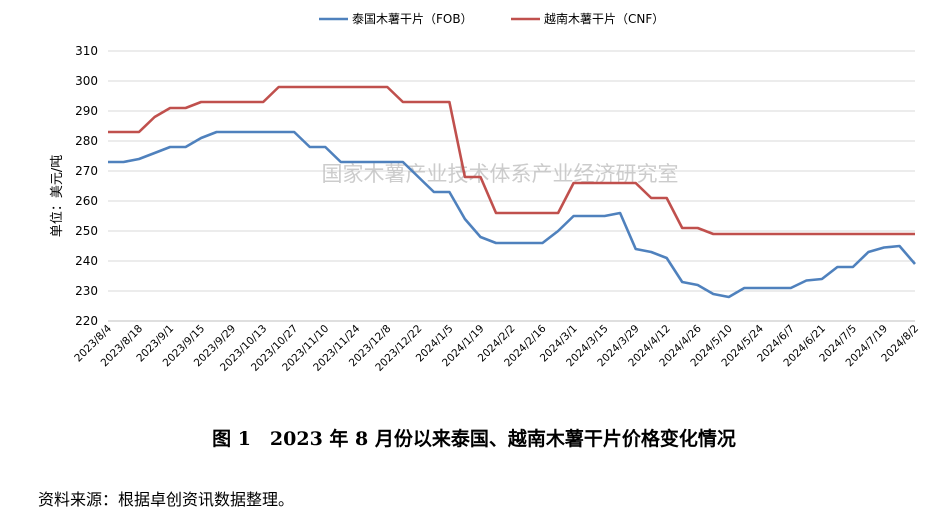 The height and width of the screenshot is (521, 948). Describe the element at coordinates (86, 51) in the screenshot. I see `y-tick-label: 310` at that location.